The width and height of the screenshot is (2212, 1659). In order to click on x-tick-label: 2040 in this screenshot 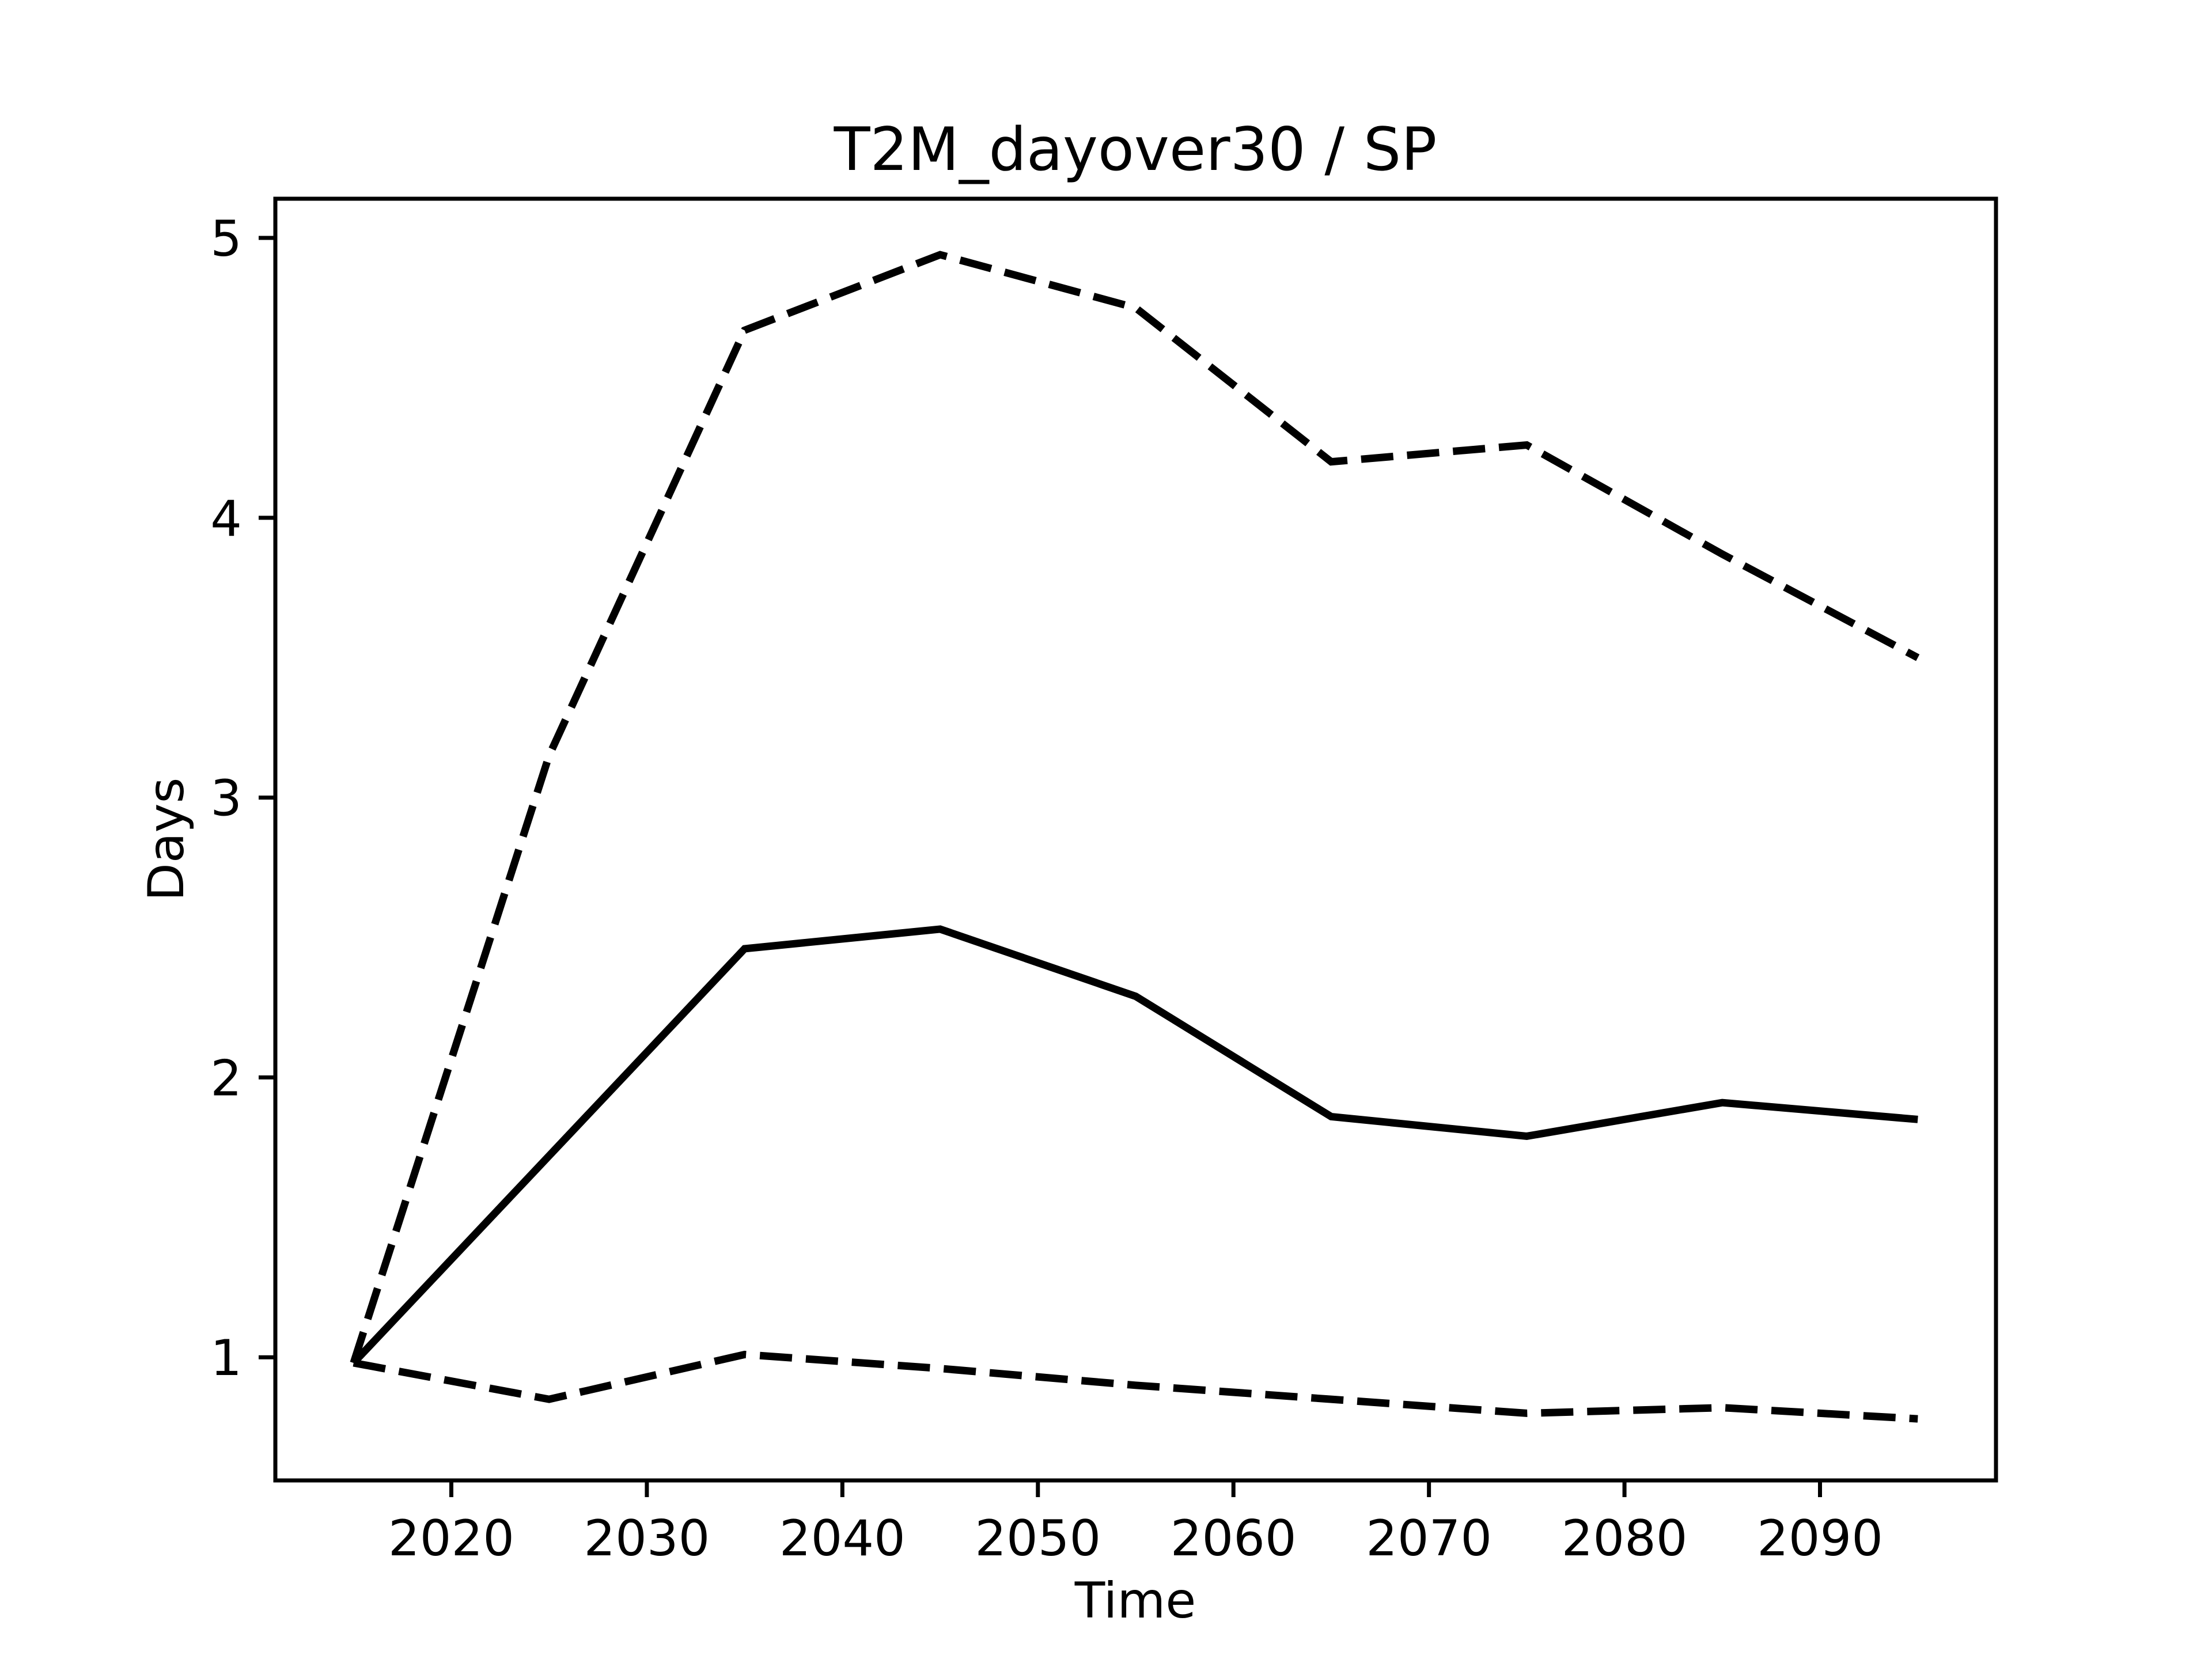, I will do `click(842, 1538)`.